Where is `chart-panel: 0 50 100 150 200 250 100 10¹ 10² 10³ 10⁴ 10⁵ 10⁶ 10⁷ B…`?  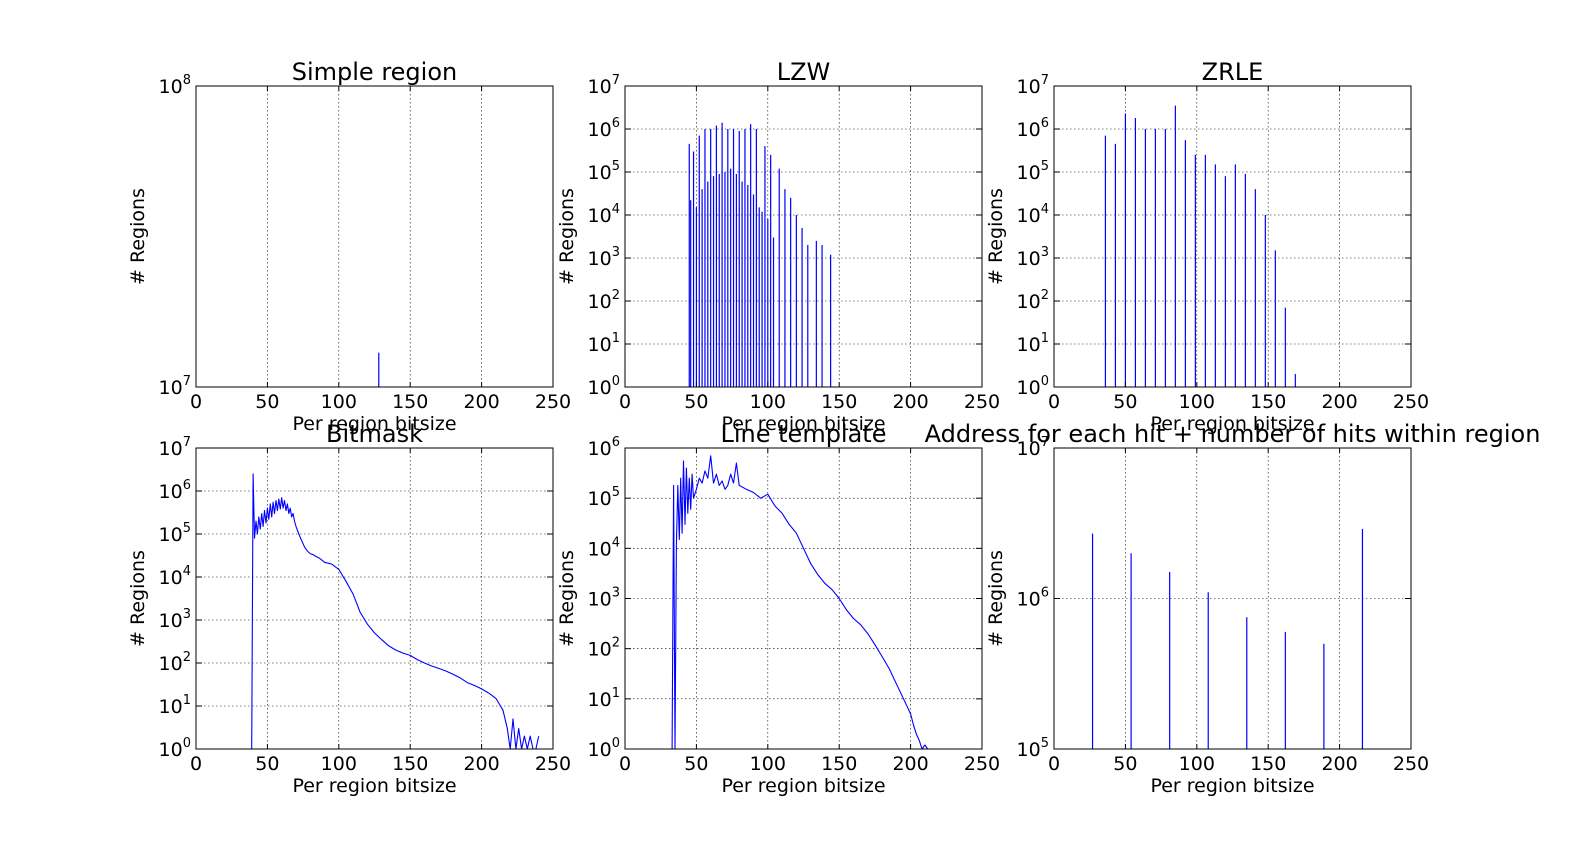 chart-panel: 0 50 100 150 200 250 100 10¹ 10² 10³ 10⁴ 10⁵ 10⁶ 10⁷ B… is located at coordinates (349, 608).